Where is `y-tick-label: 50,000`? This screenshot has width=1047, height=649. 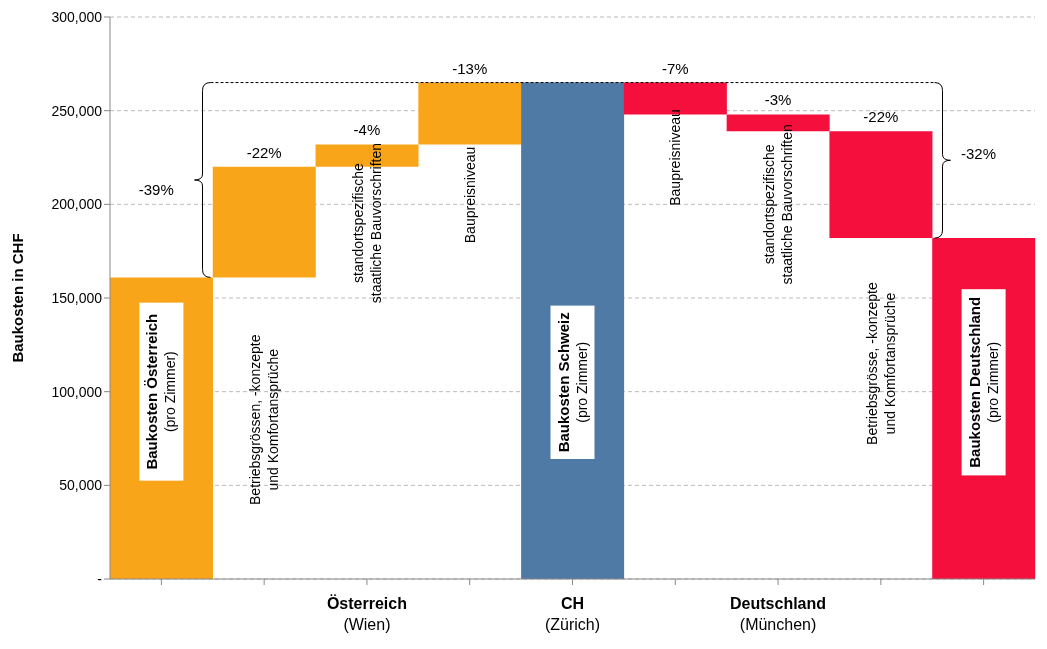 y-tick-label: 50,000 is located at coordinates (81, 485).